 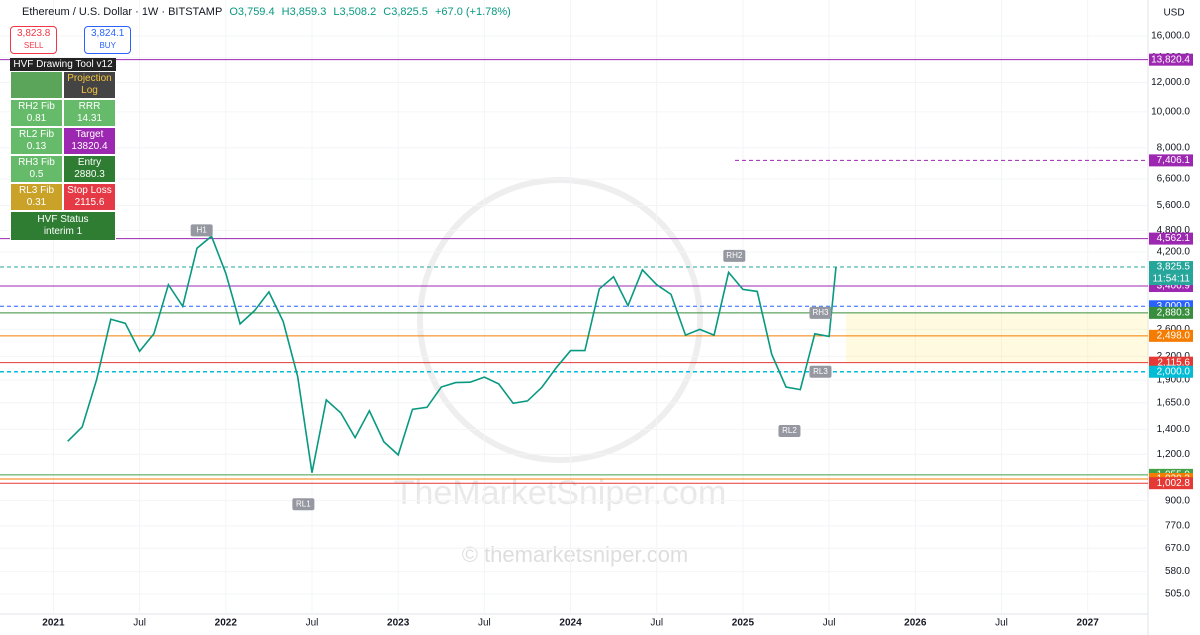 What do you see at coordinates (1088, 623) in the screenshot?
I see `x-tick-label: 2027` at bounding box center [1088, 623].